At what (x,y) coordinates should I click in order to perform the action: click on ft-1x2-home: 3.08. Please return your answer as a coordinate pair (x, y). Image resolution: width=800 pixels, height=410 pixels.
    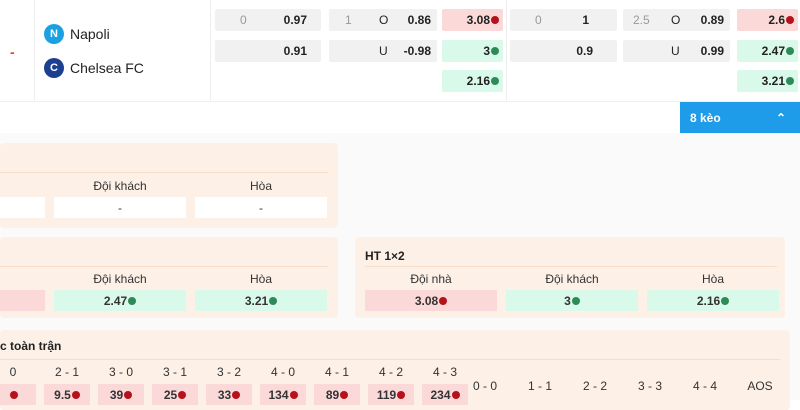
    Looking at the image, I should click on (472, 20).